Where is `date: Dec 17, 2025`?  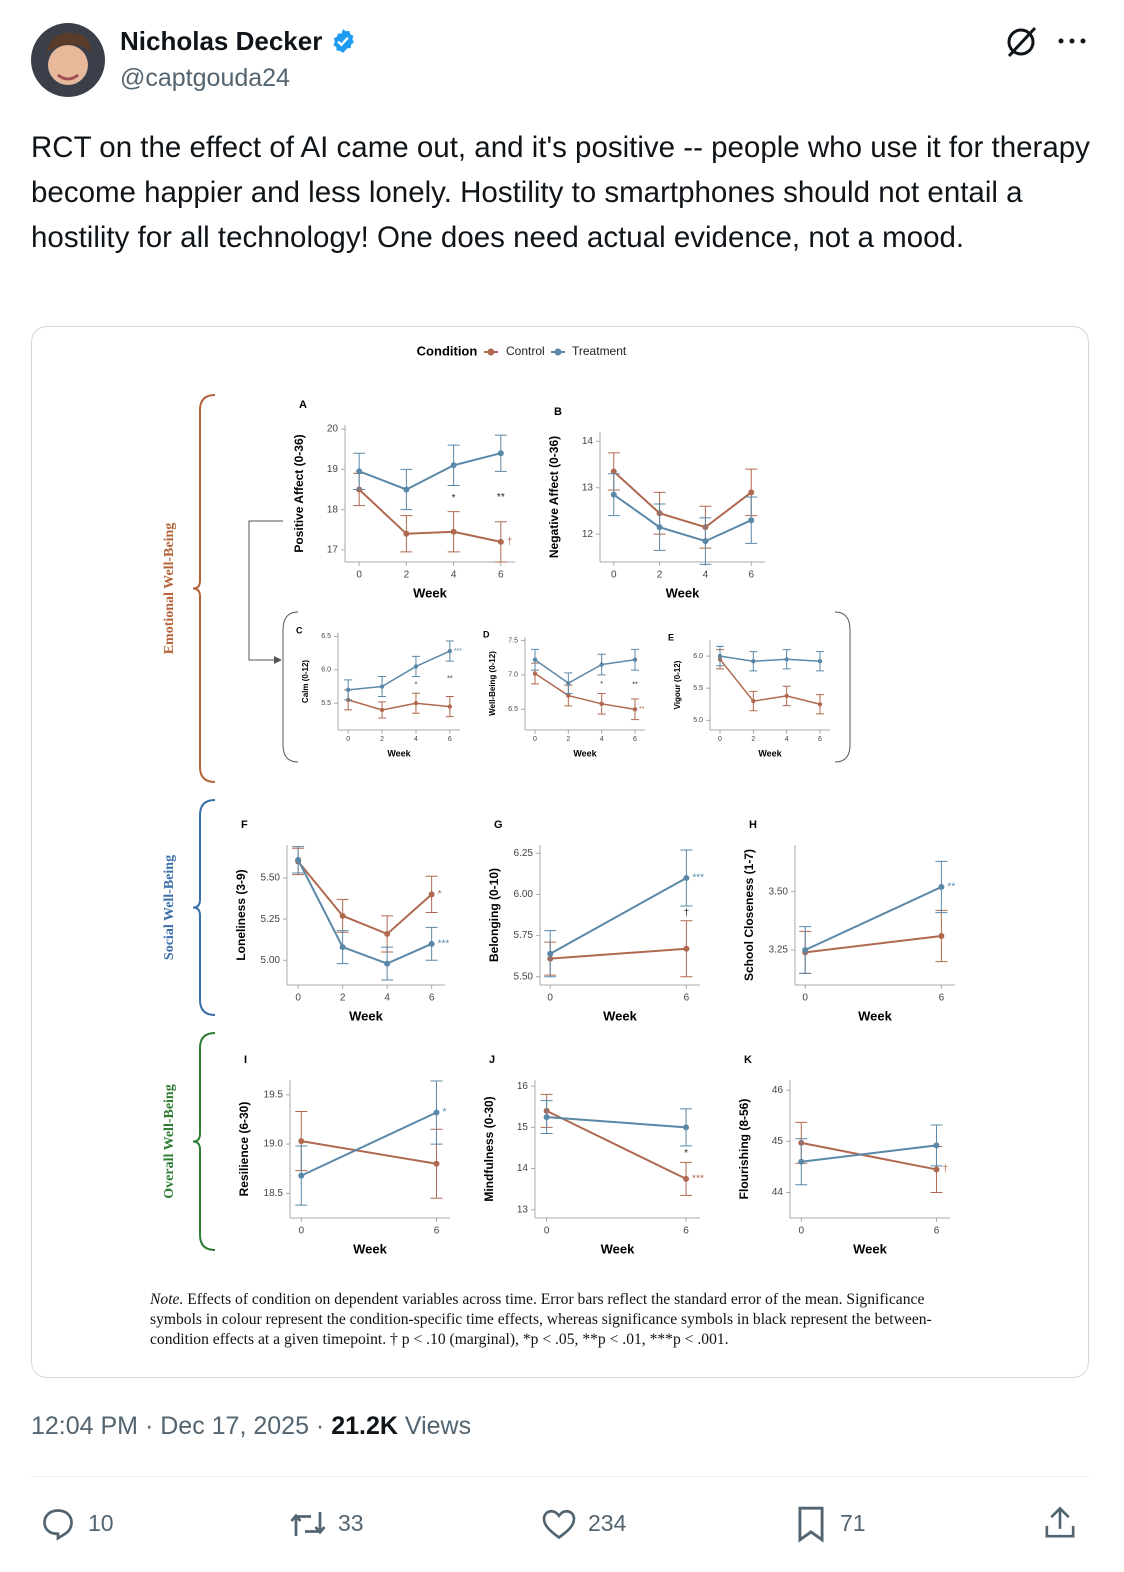
date: Dec 17, 2025 is located at coordinates (234, 1426).